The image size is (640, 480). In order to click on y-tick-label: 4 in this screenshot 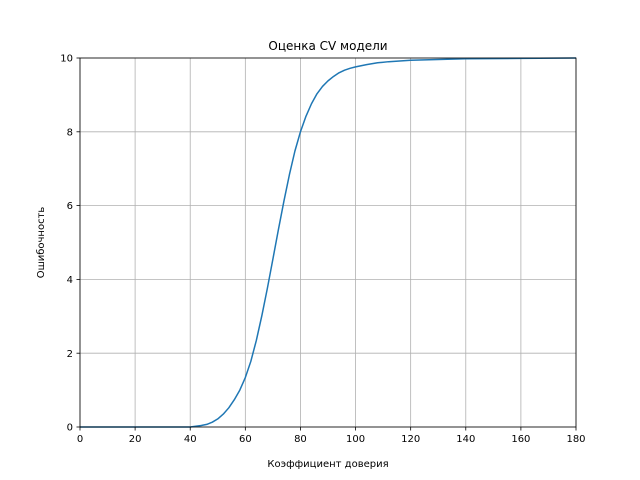, I will do `click(70, 280)`.